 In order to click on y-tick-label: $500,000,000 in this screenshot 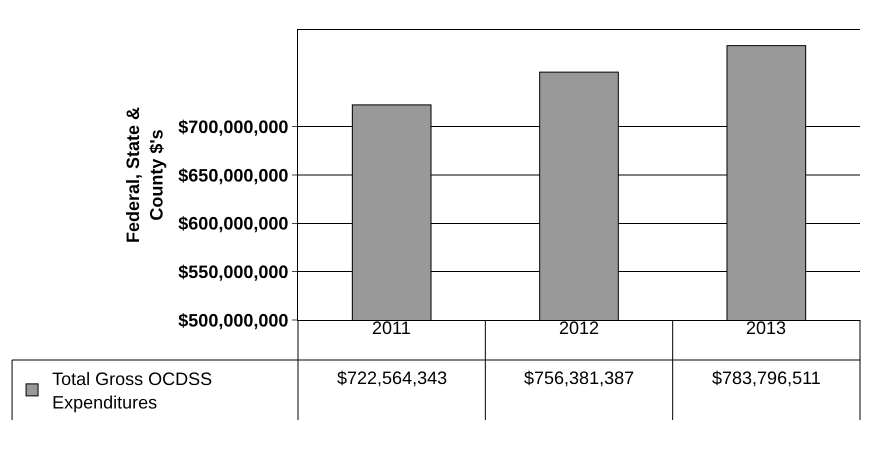, I will do `click(233, 320)`.